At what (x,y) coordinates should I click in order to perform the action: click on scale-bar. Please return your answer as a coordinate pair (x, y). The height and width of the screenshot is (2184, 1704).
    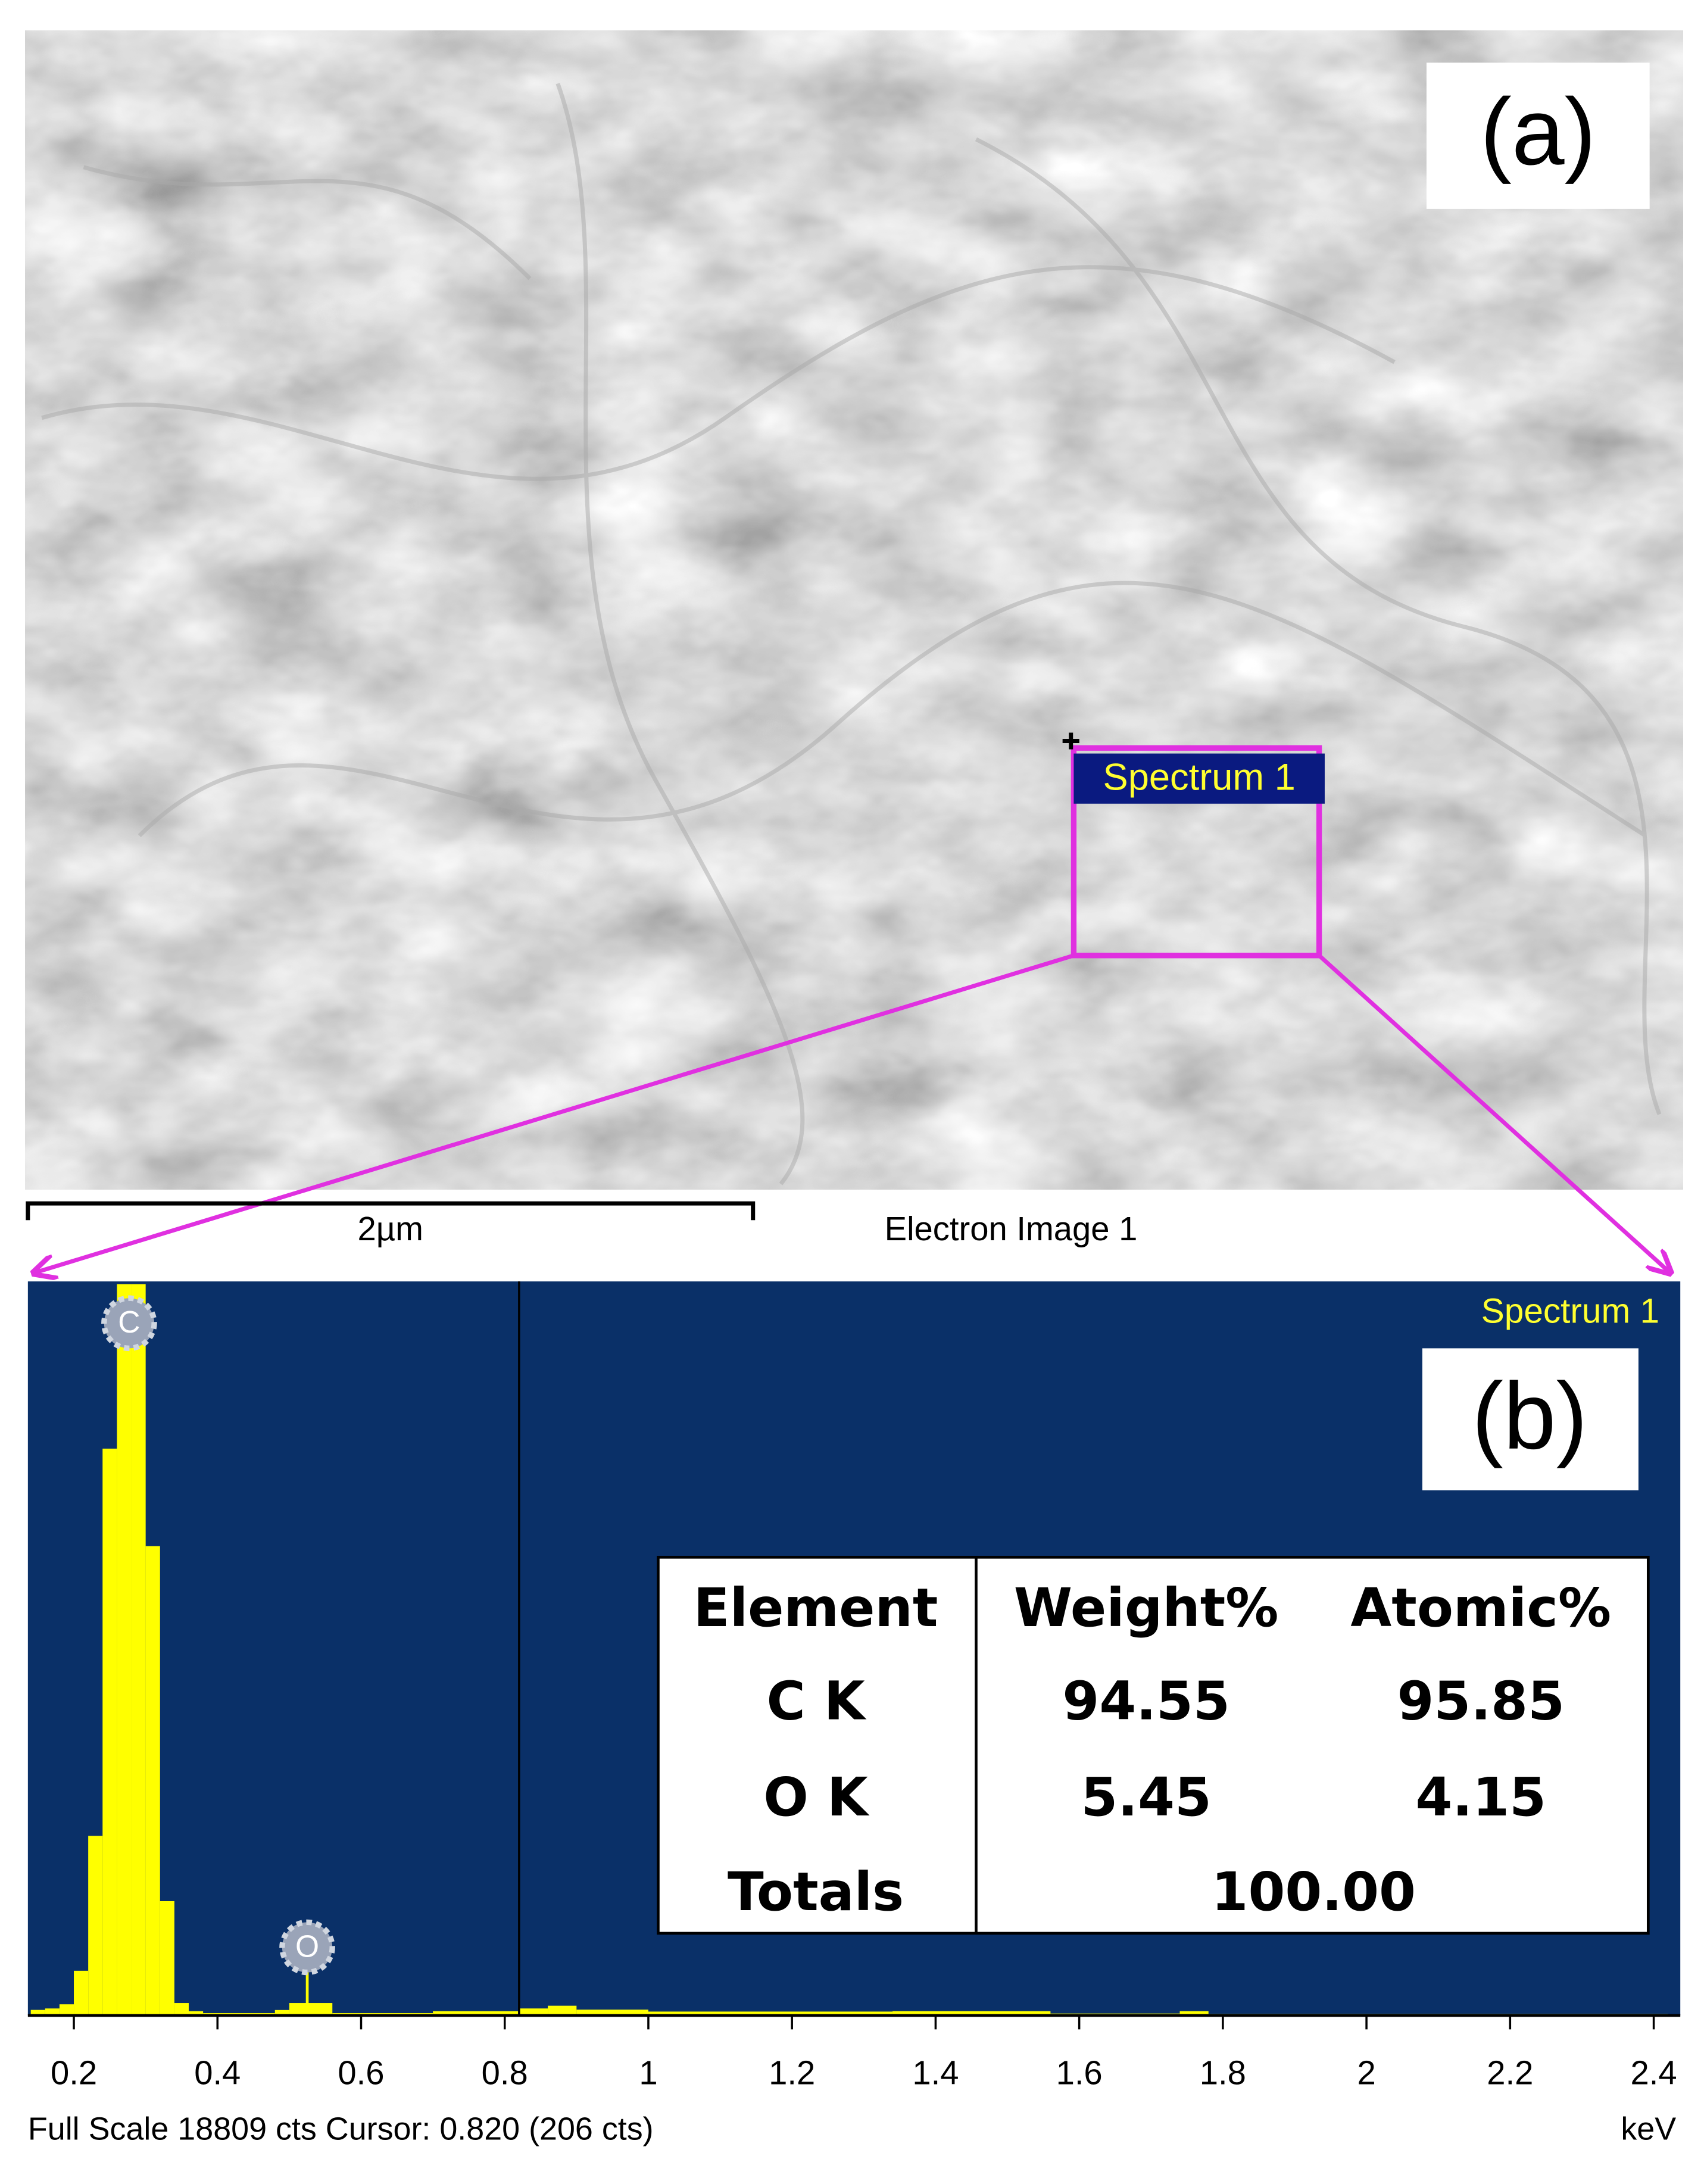
    Looking at the image, I should click on (391, 1211).